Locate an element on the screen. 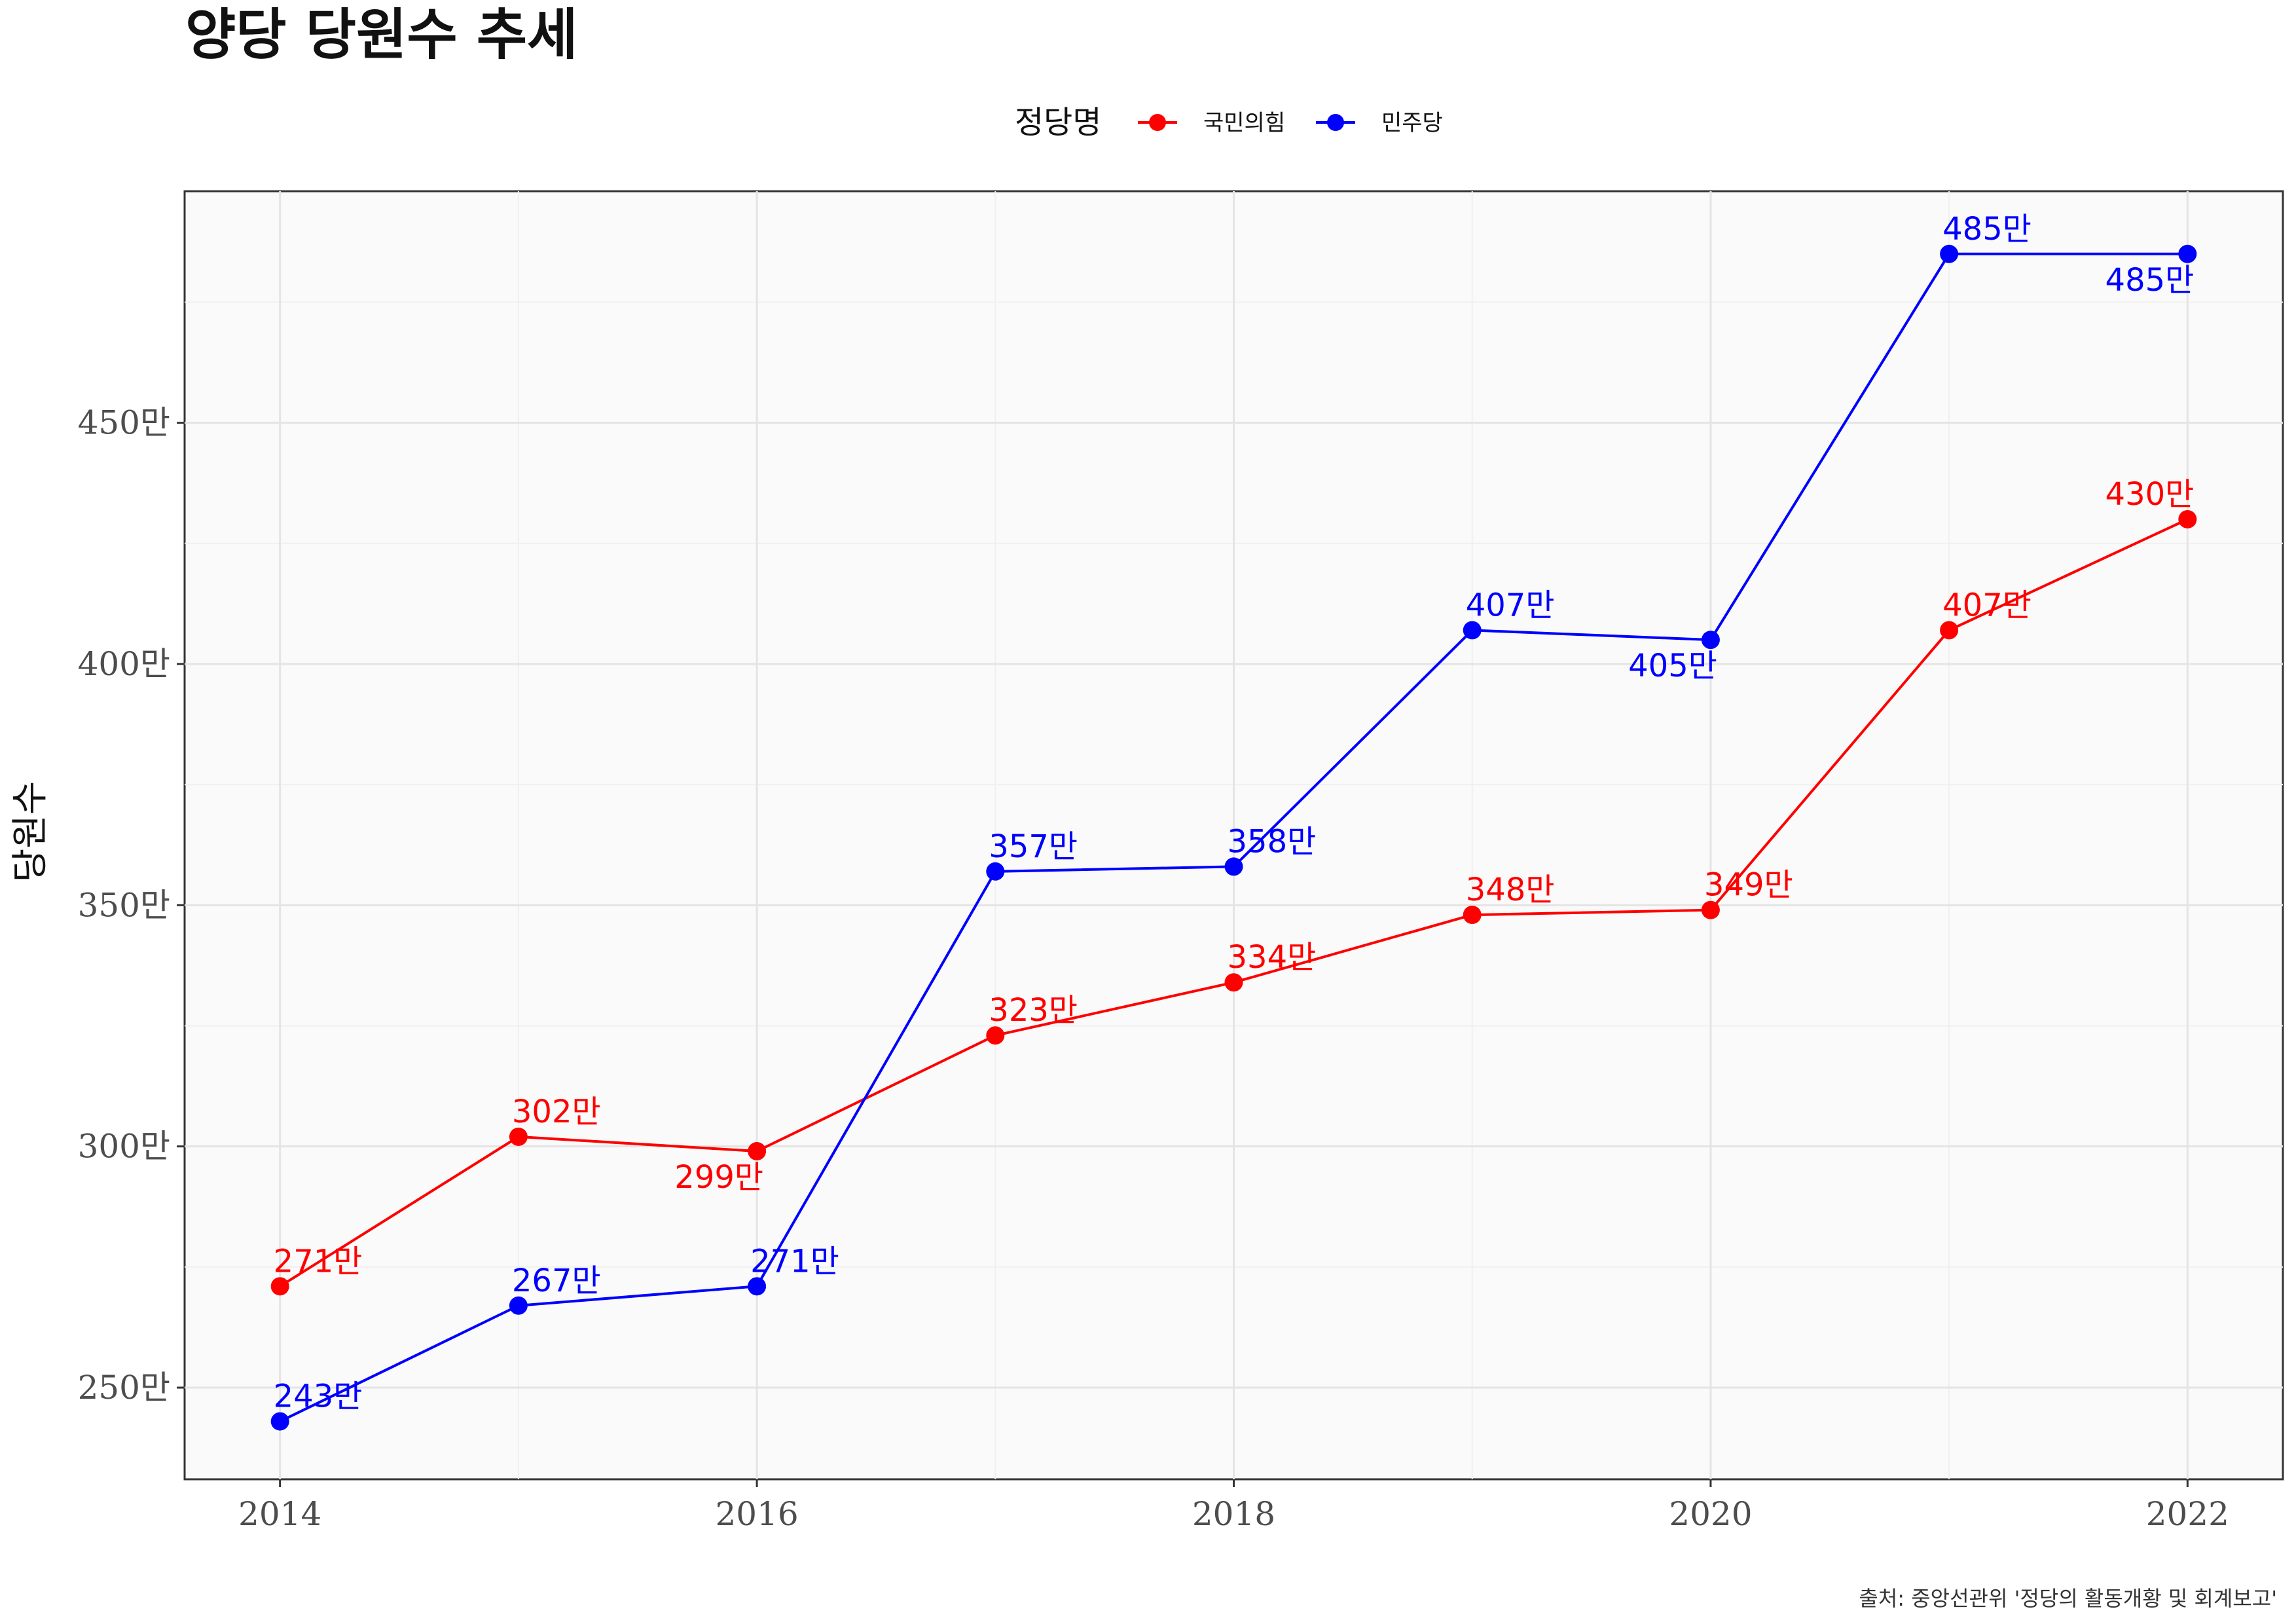 This screenshot has height=1624, width=2296. data-label: 299만 is located at coordinates (718, 1177).